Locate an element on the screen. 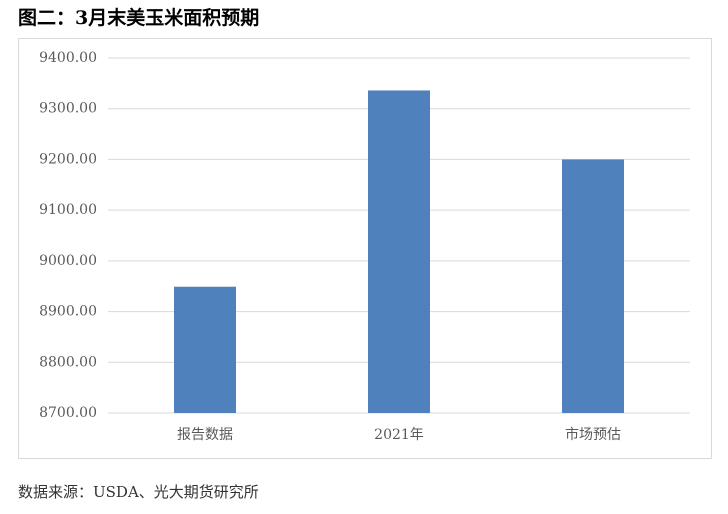 This screenshot has height=514, width=728. y-tick-label: 9100.00 is located at coordinates (68, 210).